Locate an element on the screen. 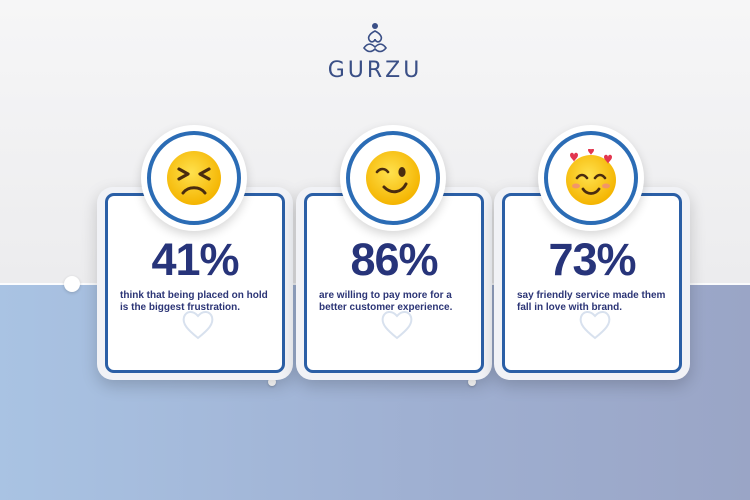  persevering-face-emoji-icon is located at coordinates (194, 178).